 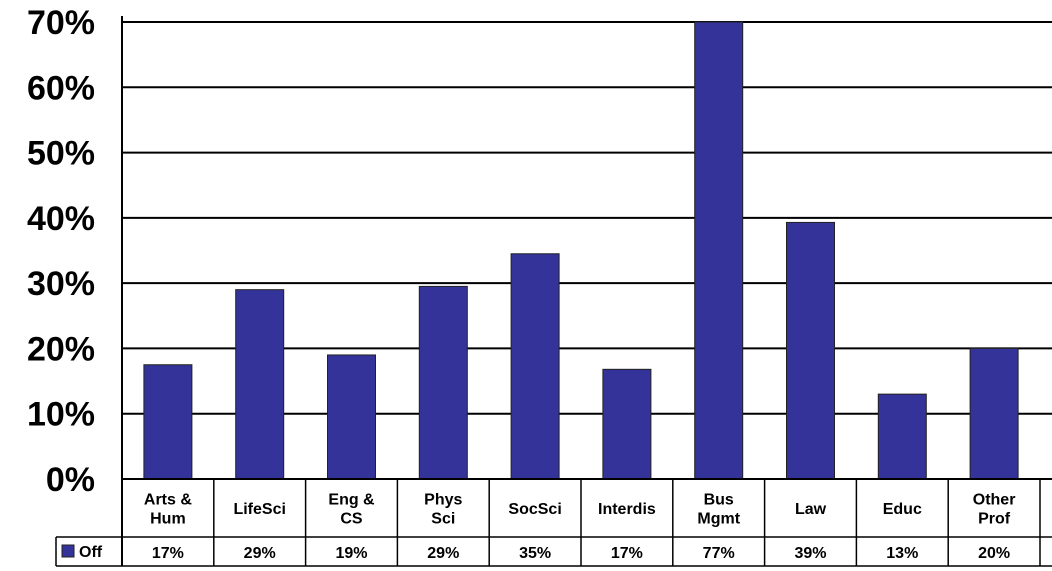 I want to click on category-label: SocSci, so click(x=534, y=509).